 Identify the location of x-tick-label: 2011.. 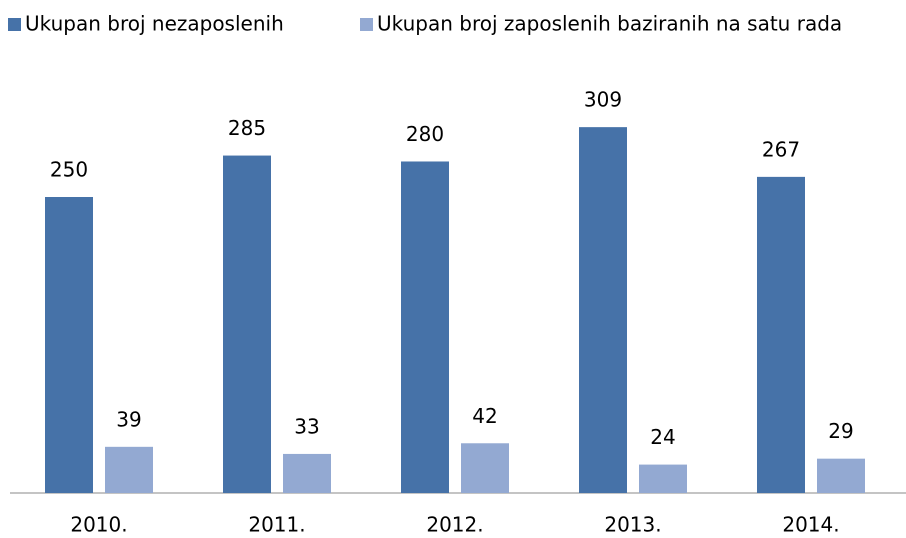
(276, 525).